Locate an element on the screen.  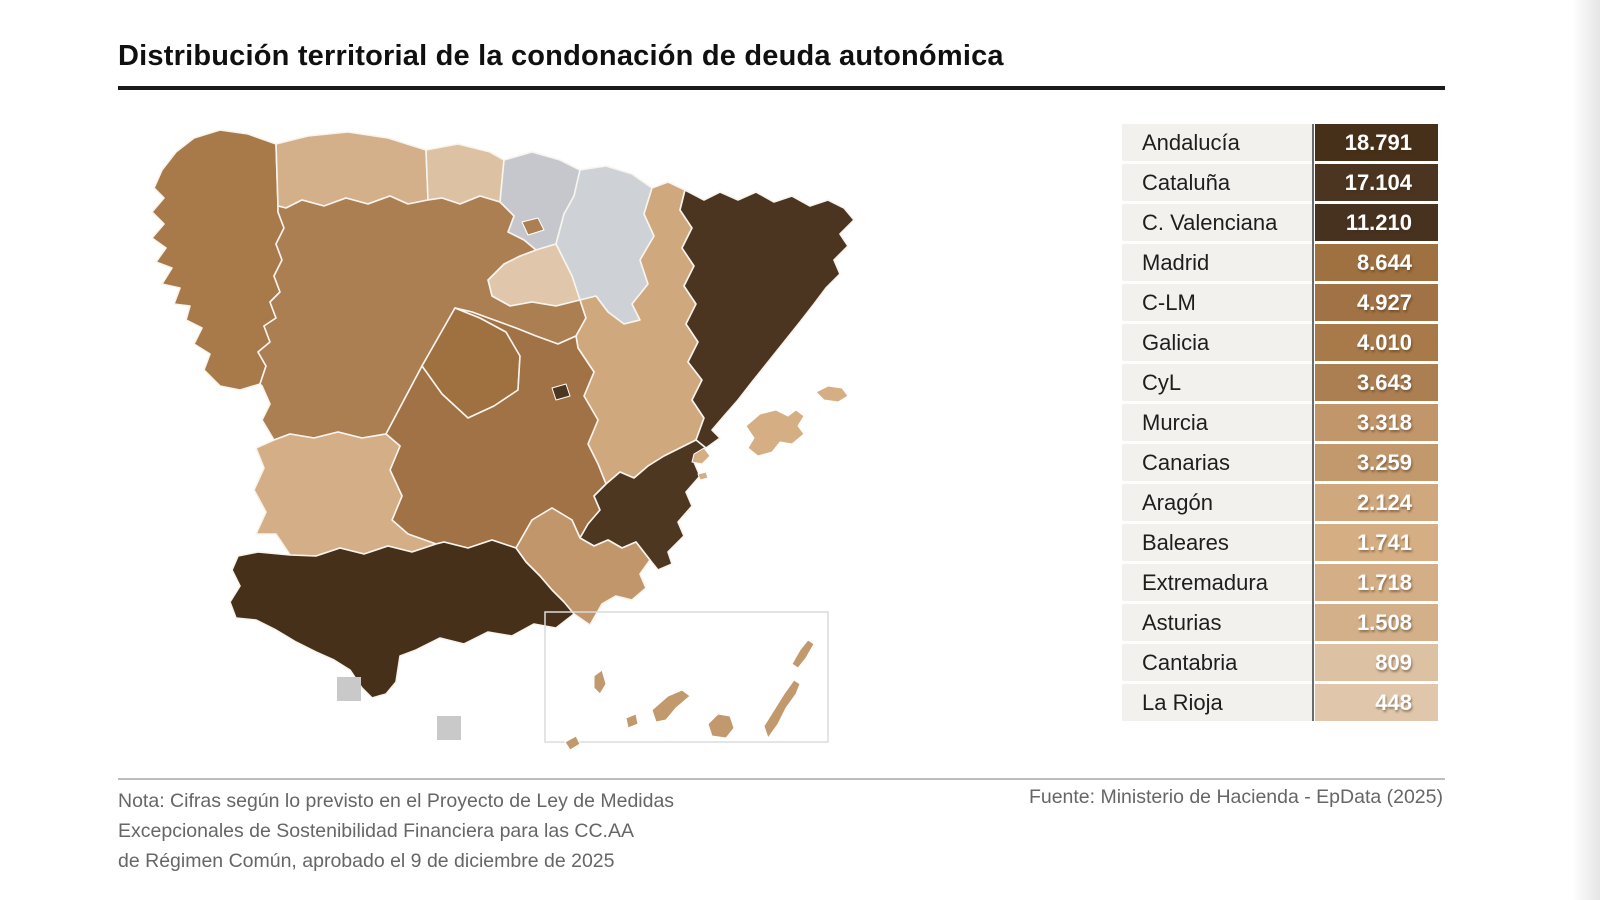
table-row: La Rioja 448 is located at coordinates (1280, 702).